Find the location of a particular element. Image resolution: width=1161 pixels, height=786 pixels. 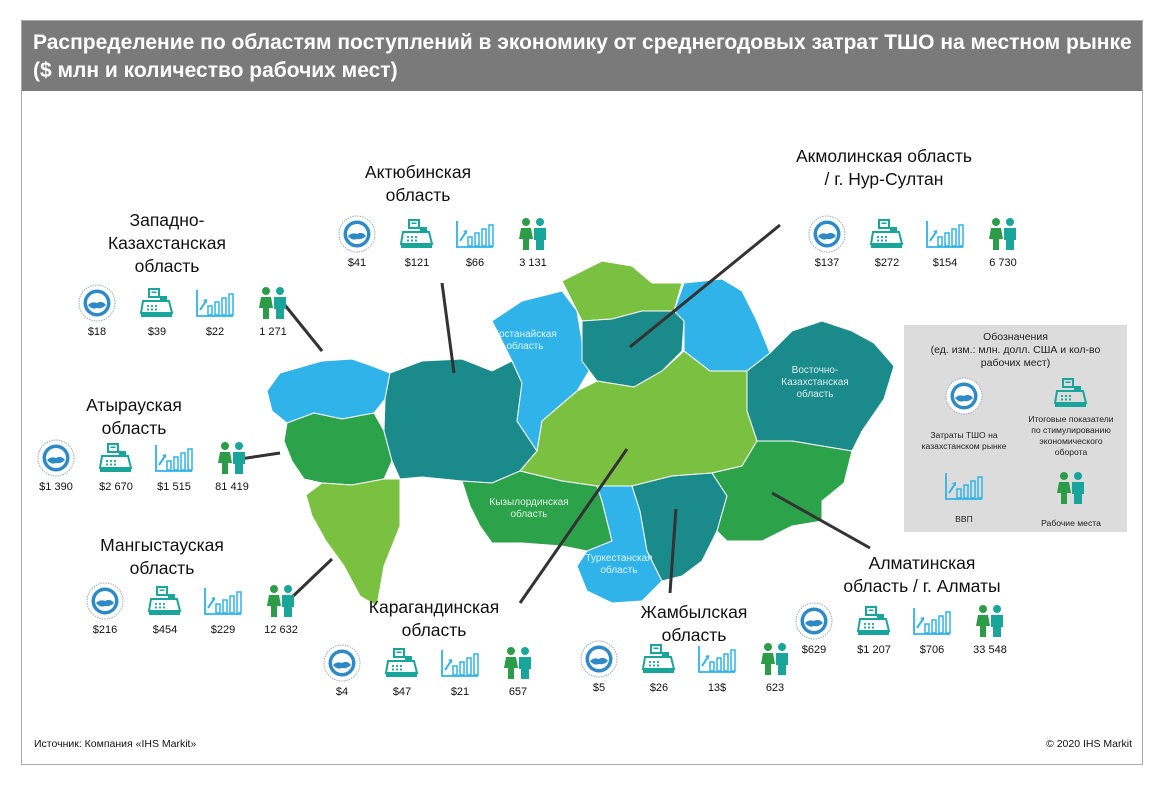

metric-workers-kar: 657 is located at coordinates (518, 670).